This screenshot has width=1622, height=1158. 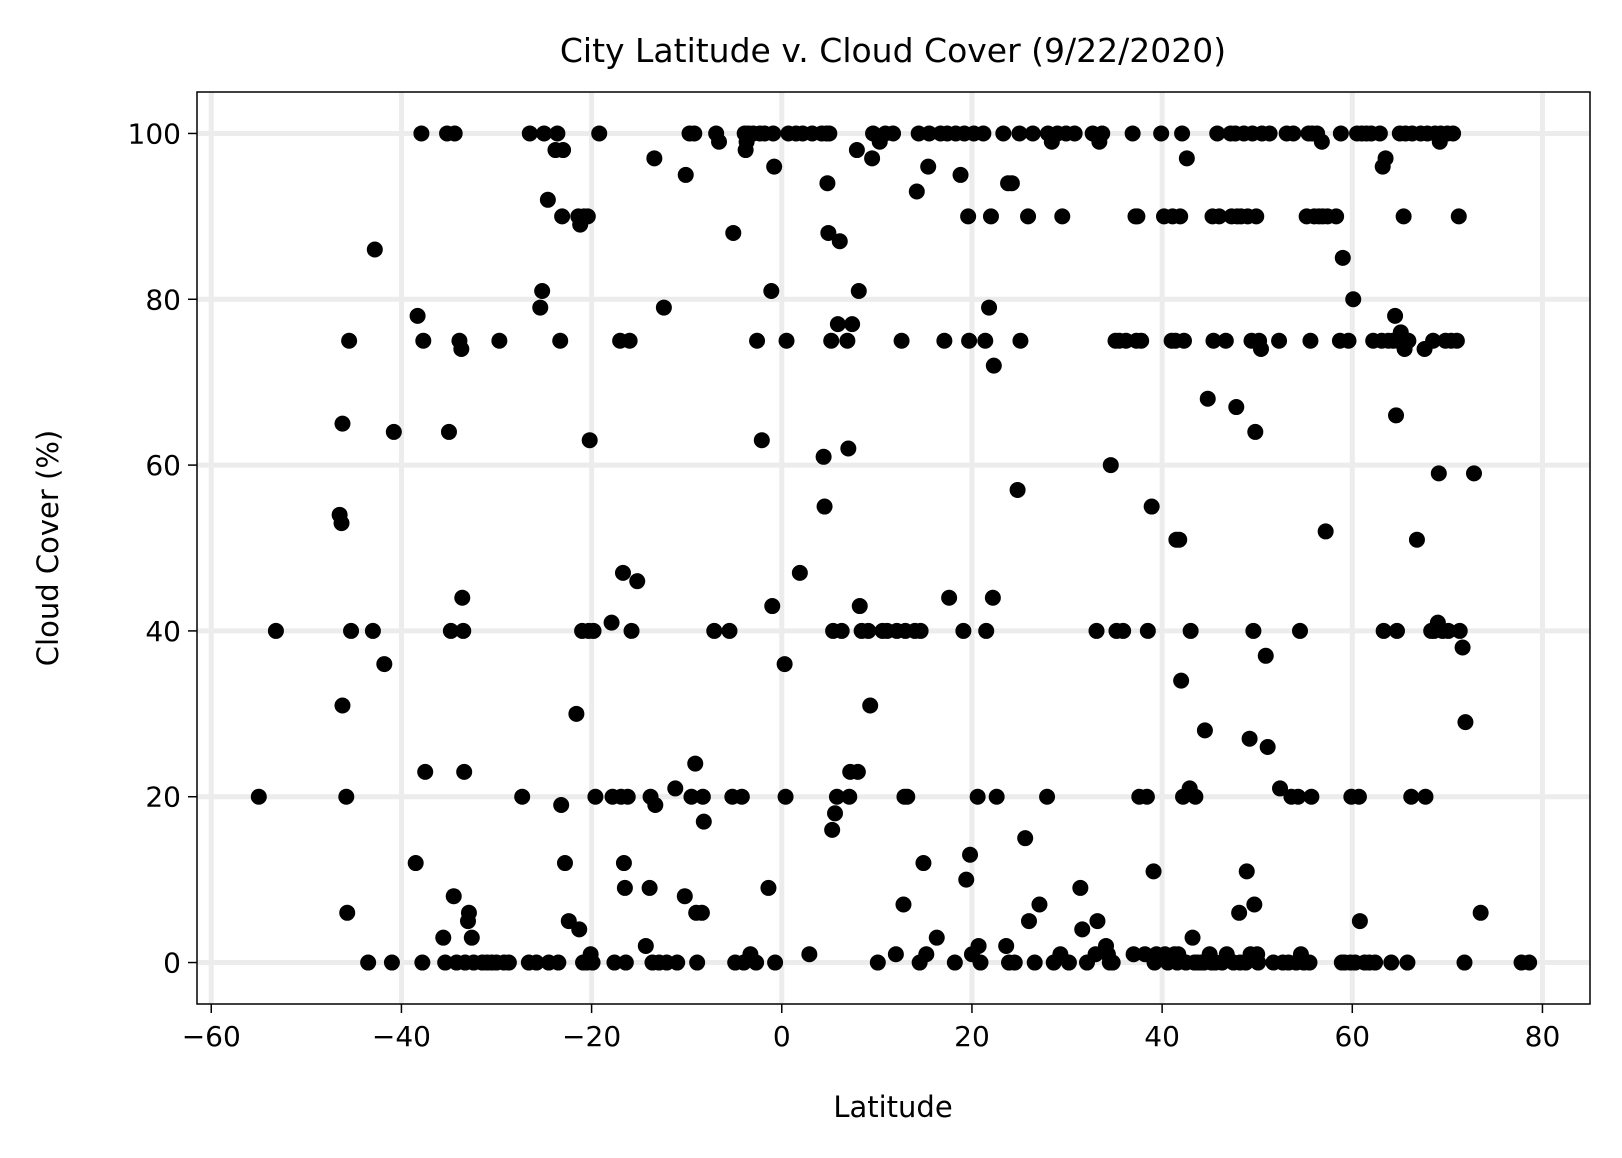 I want to click on x-tick-label: 60, so click(x=1352, y=1036).